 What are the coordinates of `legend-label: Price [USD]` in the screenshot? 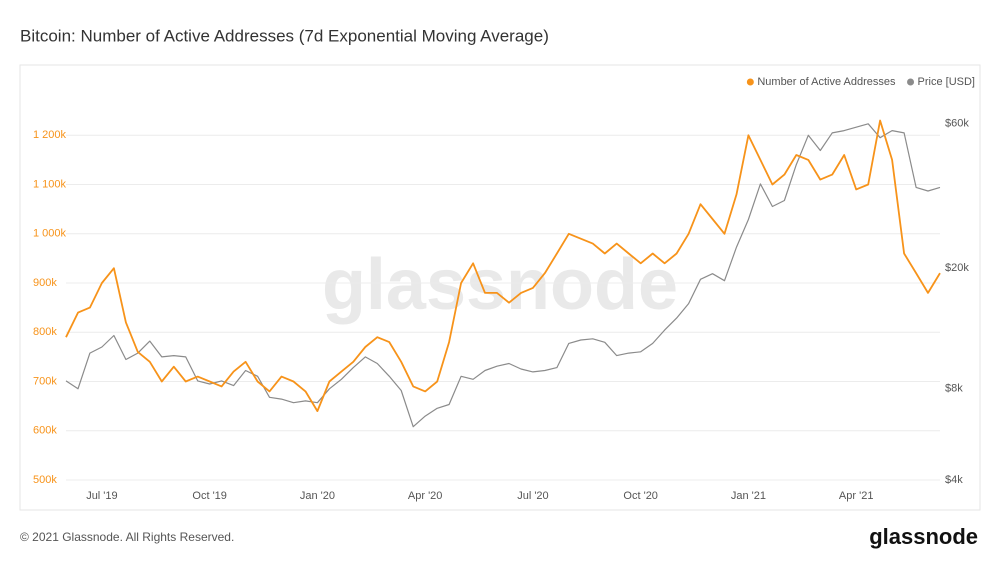 It's located at (946, 82).